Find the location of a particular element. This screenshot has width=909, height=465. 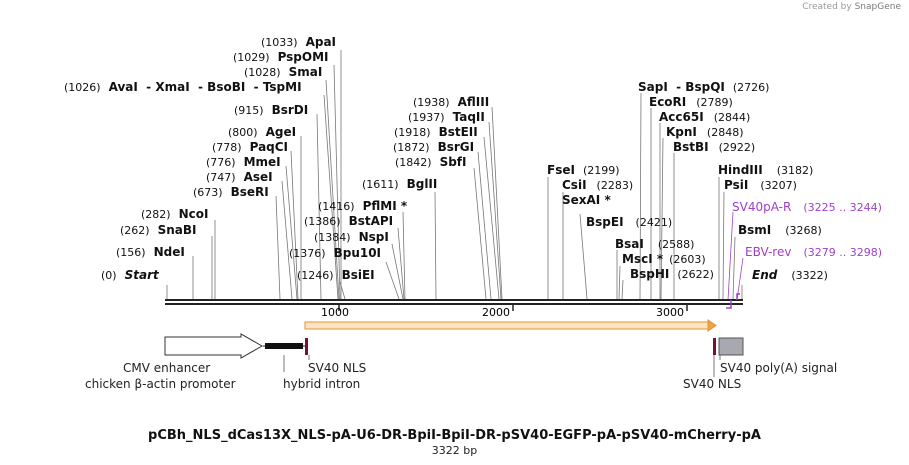

site-label-csii: CsiI (2283) is located at coordinates (597, 185).